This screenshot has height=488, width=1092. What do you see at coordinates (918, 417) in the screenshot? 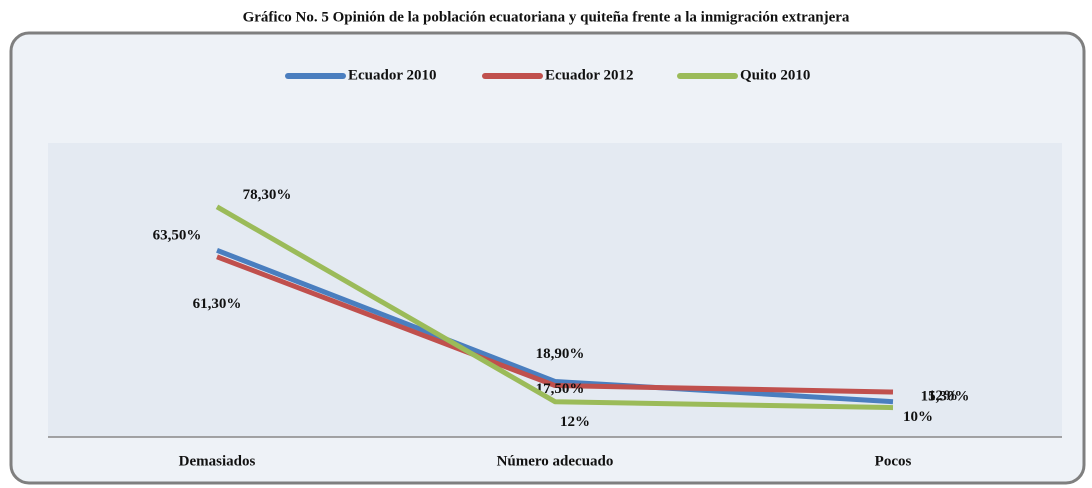
I see `data-label: 10%` at bounding box center [918, 417].